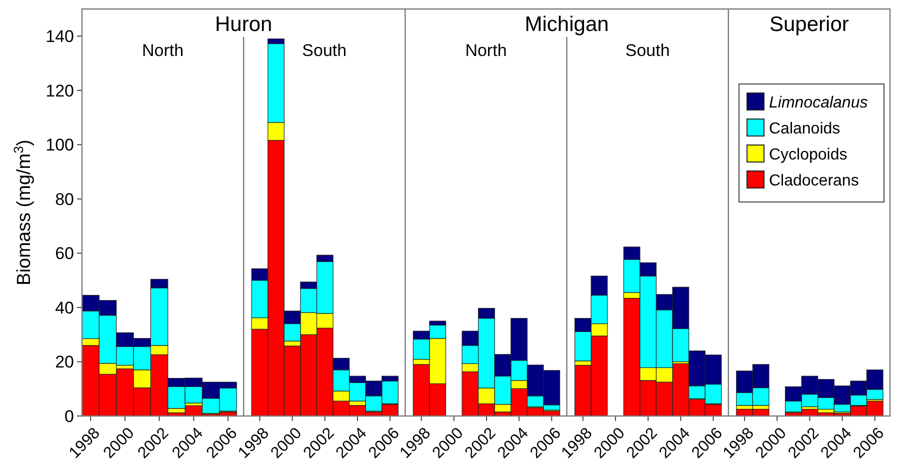 This screenshot has width=898, height=466. What do you see at coordinates (64, 308) in the screenshot?
I see `y-tick-label: 40` at bounding box center [64, 308].